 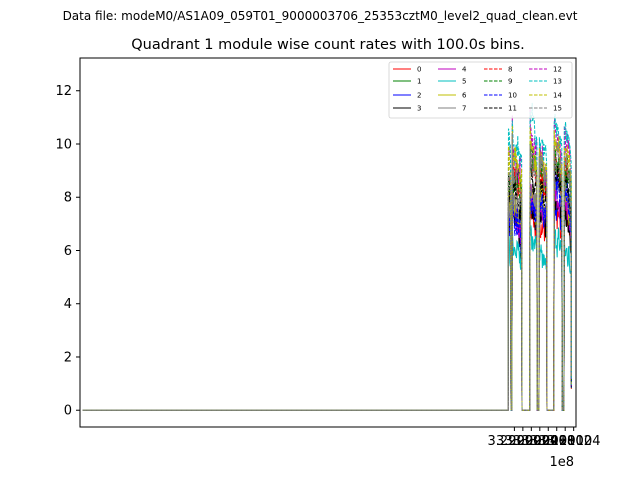 I want to click on legend-box, so click(x=480, y=90).